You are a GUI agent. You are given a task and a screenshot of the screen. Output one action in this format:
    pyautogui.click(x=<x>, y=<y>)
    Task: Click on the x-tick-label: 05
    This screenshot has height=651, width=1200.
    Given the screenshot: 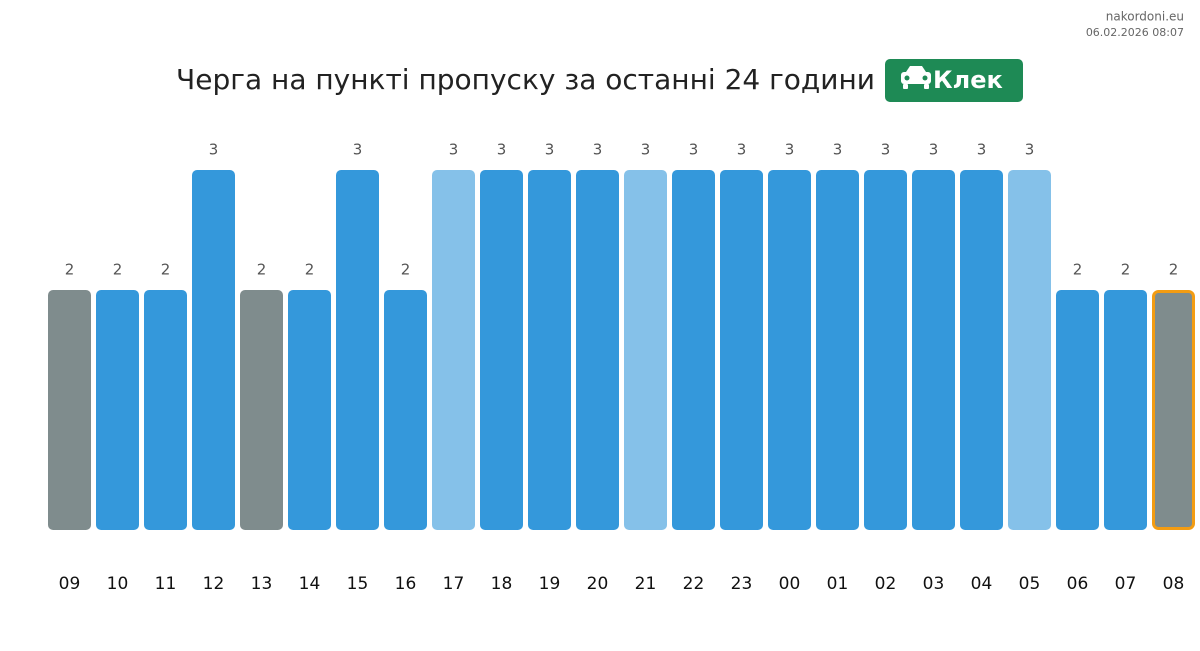 What is the action you would take?
    pyautogui.click(x=1030, y=584)
    